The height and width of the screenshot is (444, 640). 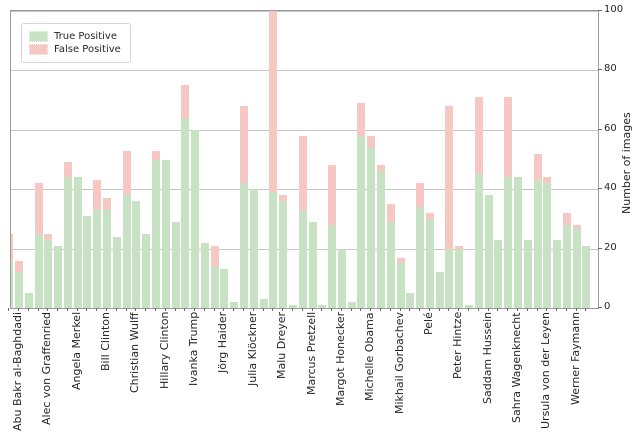 What do you see at coordinates (487, 358) in the screenshot?
I see `x-tick-label: Saddam Hussein` at bounding box center [487, 358].